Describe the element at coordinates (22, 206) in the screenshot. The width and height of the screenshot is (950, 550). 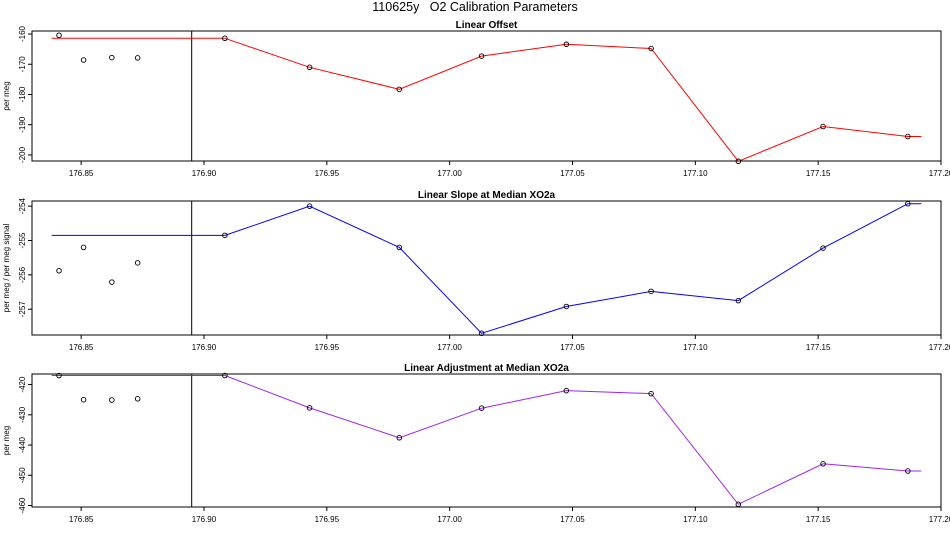
I see `y-tick-label: -254` at that location.